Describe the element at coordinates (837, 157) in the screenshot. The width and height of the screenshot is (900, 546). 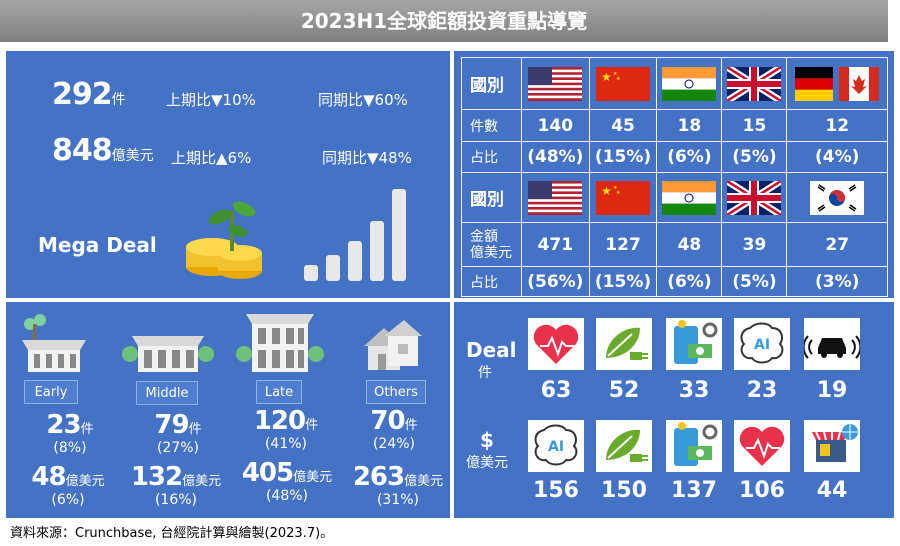
I see `share-cell: (4%)` at that location.